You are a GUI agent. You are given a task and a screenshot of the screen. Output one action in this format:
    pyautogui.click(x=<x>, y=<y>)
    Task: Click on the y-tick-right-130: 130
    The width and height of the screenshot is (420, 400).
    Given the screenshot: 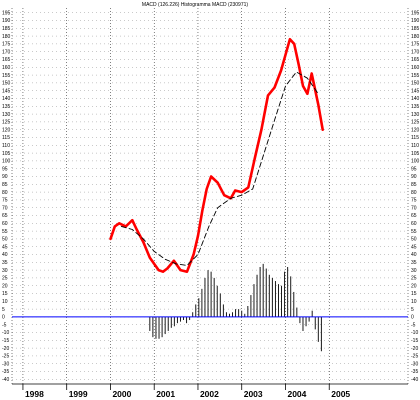 What is the action you would take?
    pyautogui.click(x=415, y=115)
    